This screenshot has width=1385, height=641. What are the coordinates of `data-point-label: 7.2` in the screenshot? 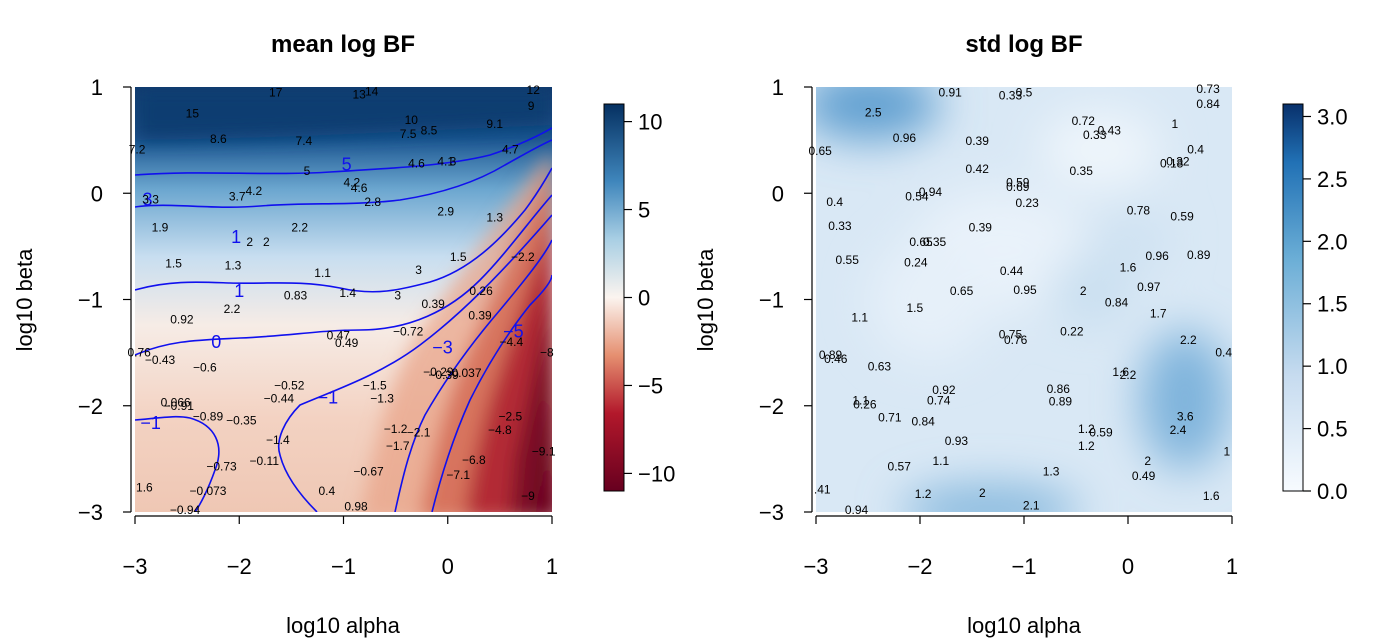 It's located at (137, 150).